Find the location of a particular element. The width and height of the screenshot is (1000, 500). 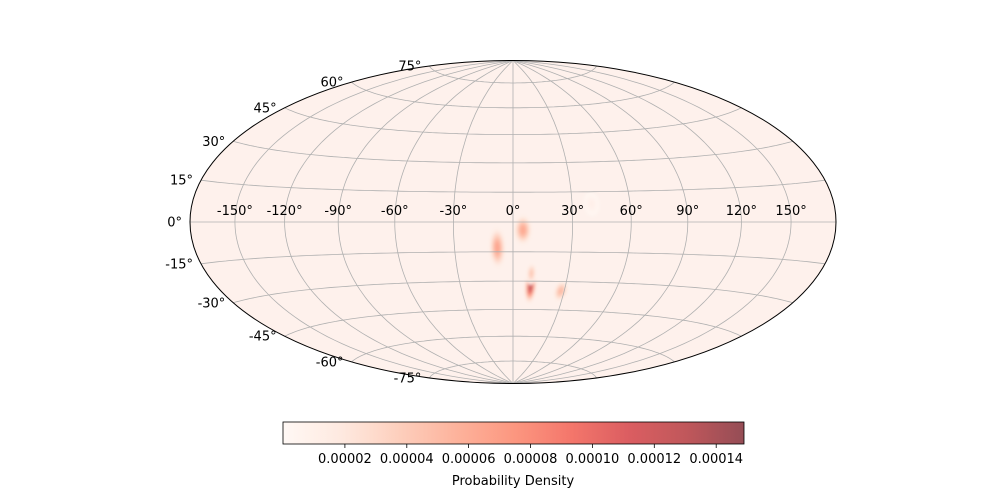

latitude-tick-label: -75° is located at coordinates (408, 379).